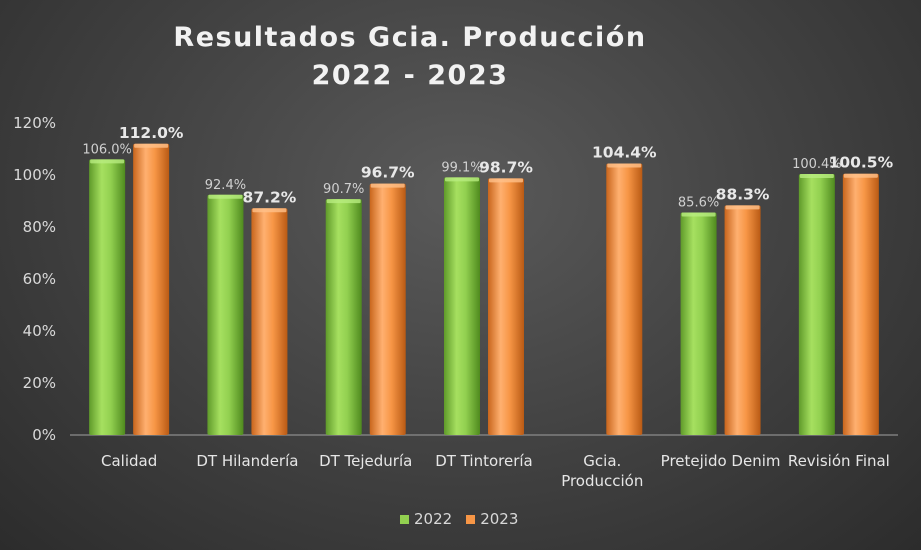  Describe the element at coordinates (861, 163) in the screenshot. I see `data-label-2023: 100.5%` at that location.